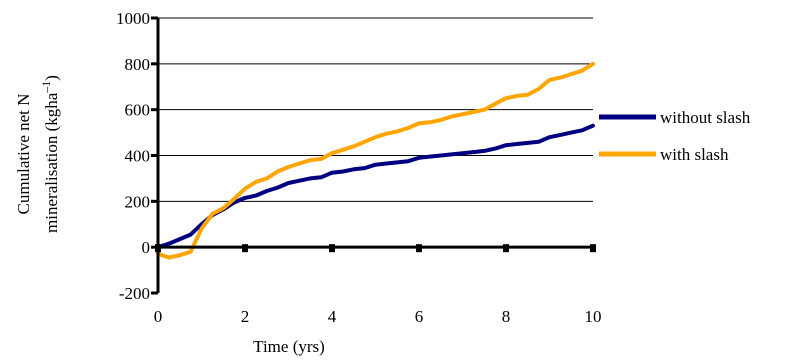  I want to click on legend-label-without-slash: without slash, so click(705, 117).